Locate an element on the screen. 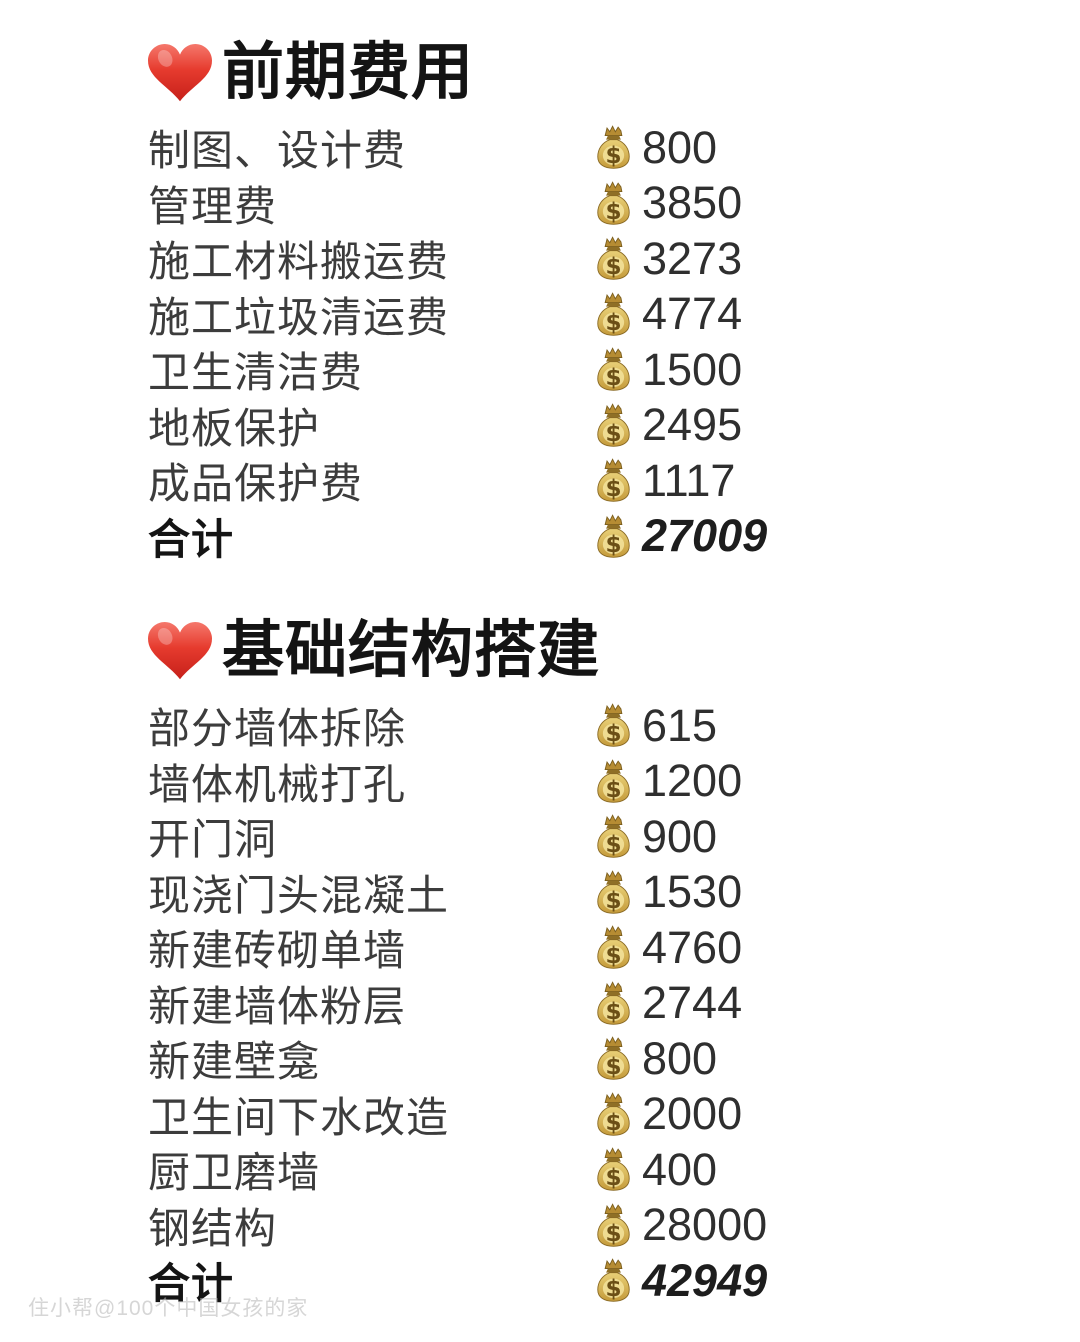 Image resolution: width=1080 pixels, height=1342 pixels. item-amount: $3273 is located at coordinates (668, 259).